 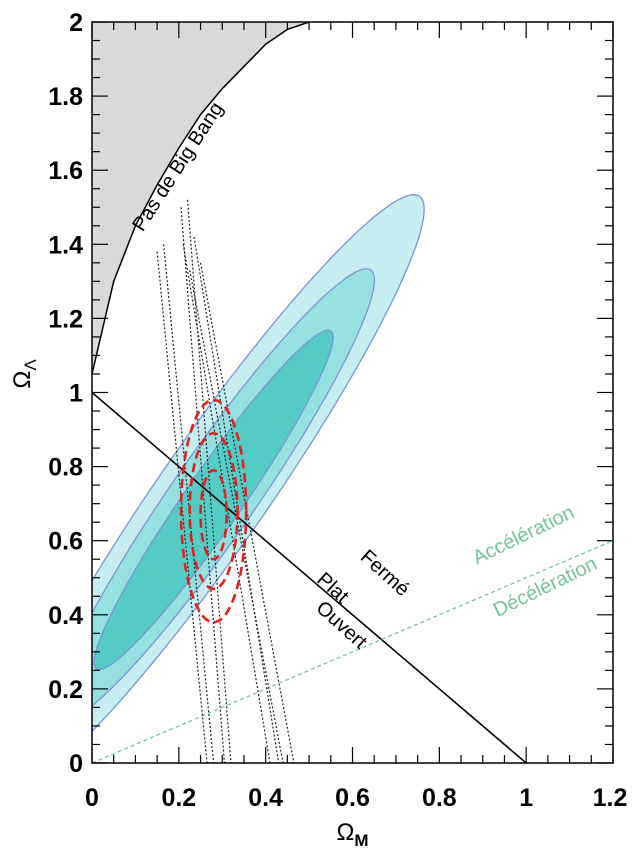 I want to click on x-tick-label: 0.6, so click(x=352, y=798).